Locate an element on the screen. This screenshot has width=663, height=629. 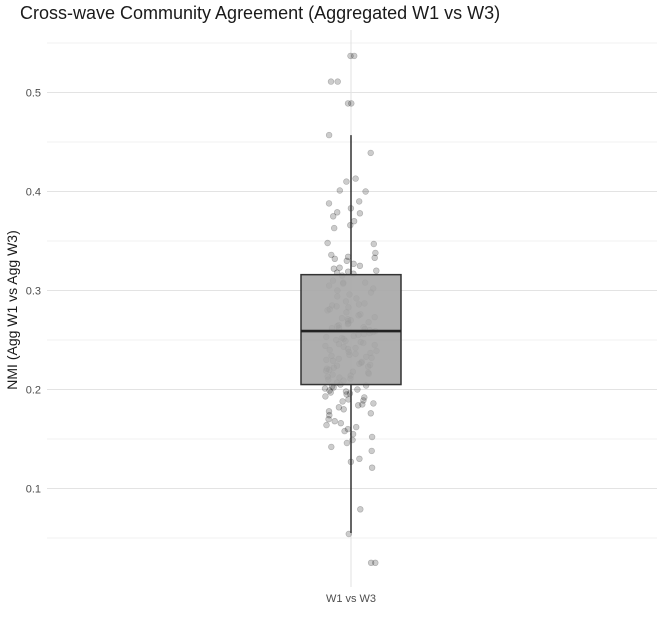
y-tick-label: 0.4 is located at coordinates (33, 193).